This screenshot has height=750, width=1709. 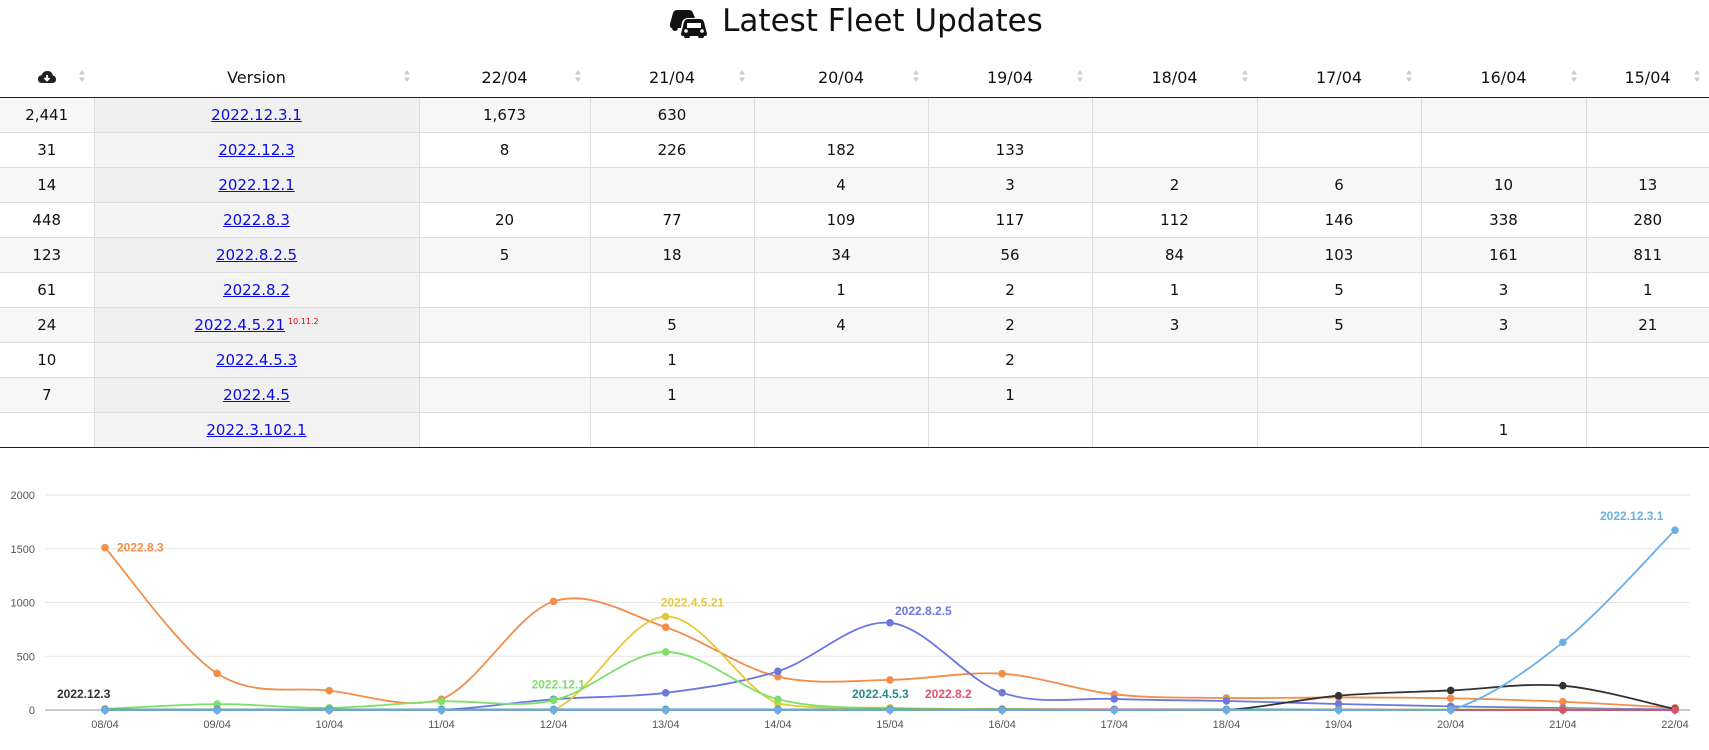 I want to click on version-link: 2022.12.3.1, so click(x=256, y=115).